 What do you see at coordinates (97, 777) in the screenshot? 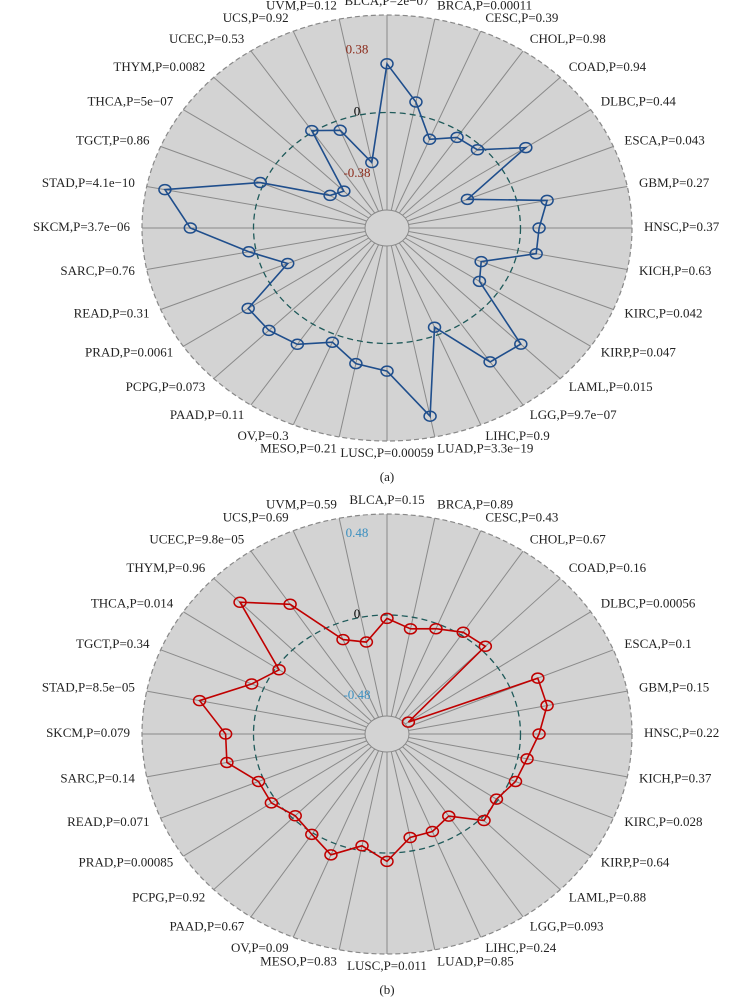
I see `category-label: SARC,P=0.14` at bounding box center [97, 777].